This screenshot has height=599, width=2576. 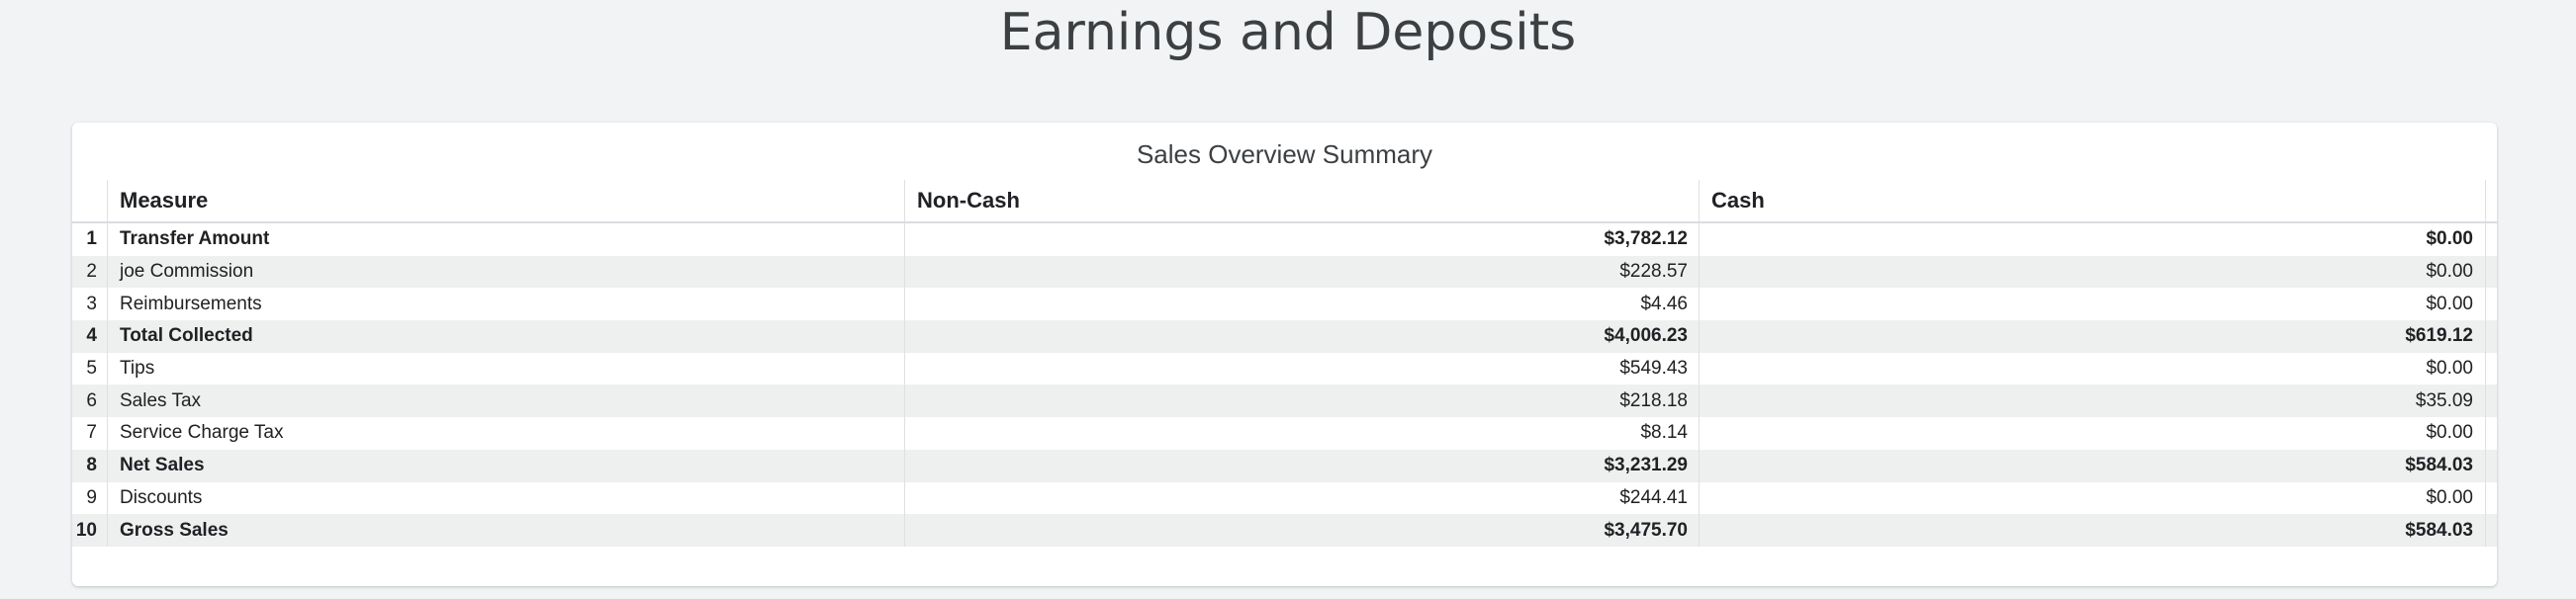 I want to click on non-cash-cell: $3,782.12, so click(x=1302, y=239).